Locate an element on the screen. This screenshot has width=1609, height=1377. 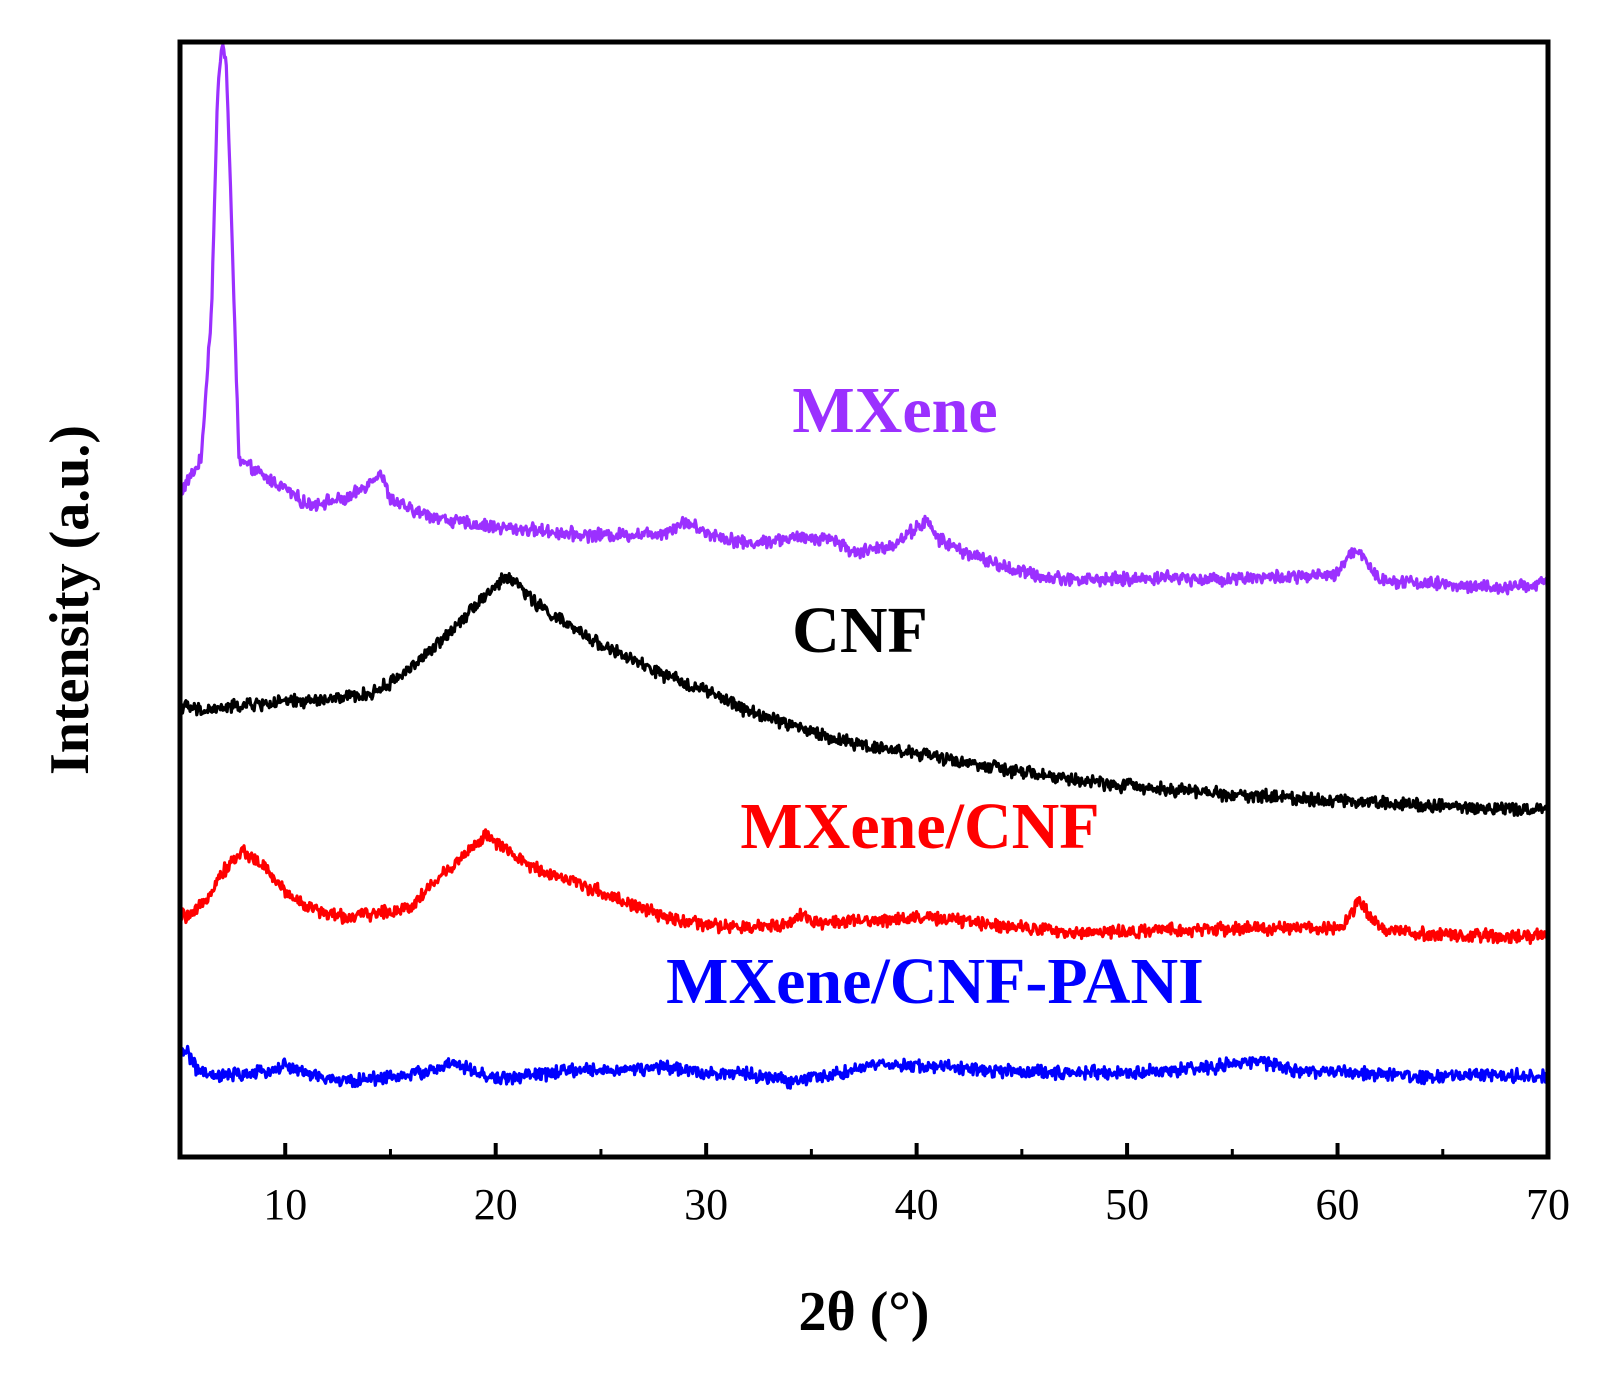
series-line-mxene-cnf-pani is located at coordinates (864, 1067).